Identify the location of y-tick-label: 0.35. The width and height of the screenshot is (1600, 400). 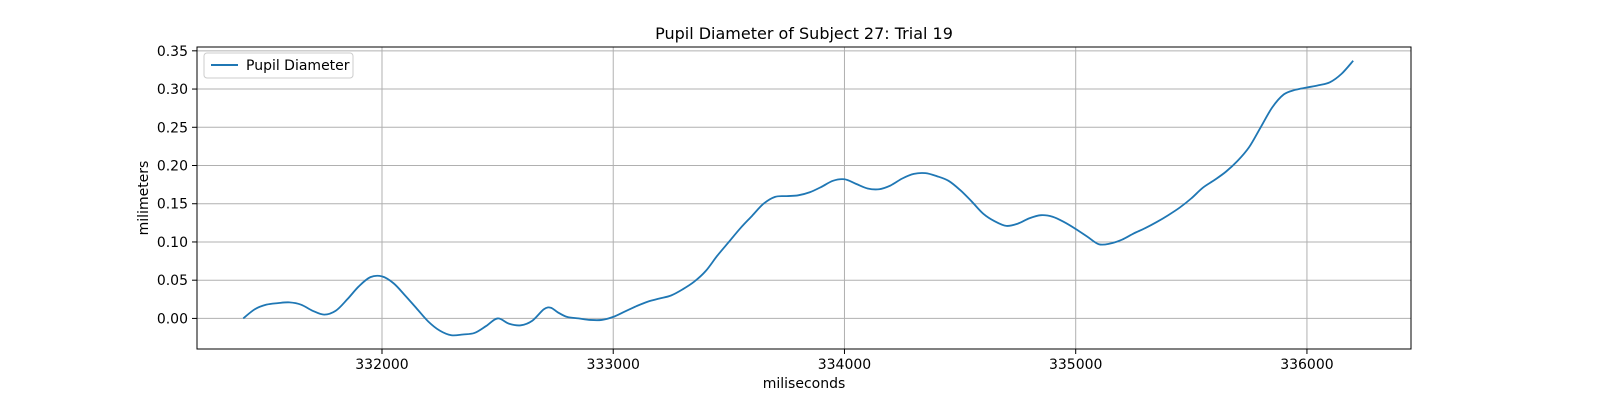
(172, 52).